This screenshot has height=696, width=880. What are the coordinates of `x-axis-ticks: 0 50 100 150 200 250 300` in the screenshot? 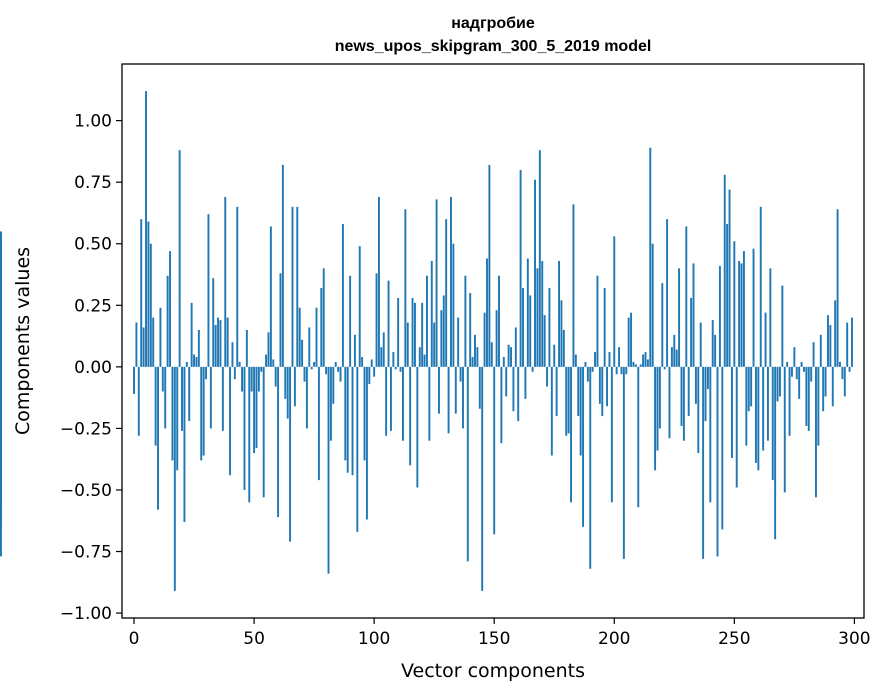 It's located at (500, 633).